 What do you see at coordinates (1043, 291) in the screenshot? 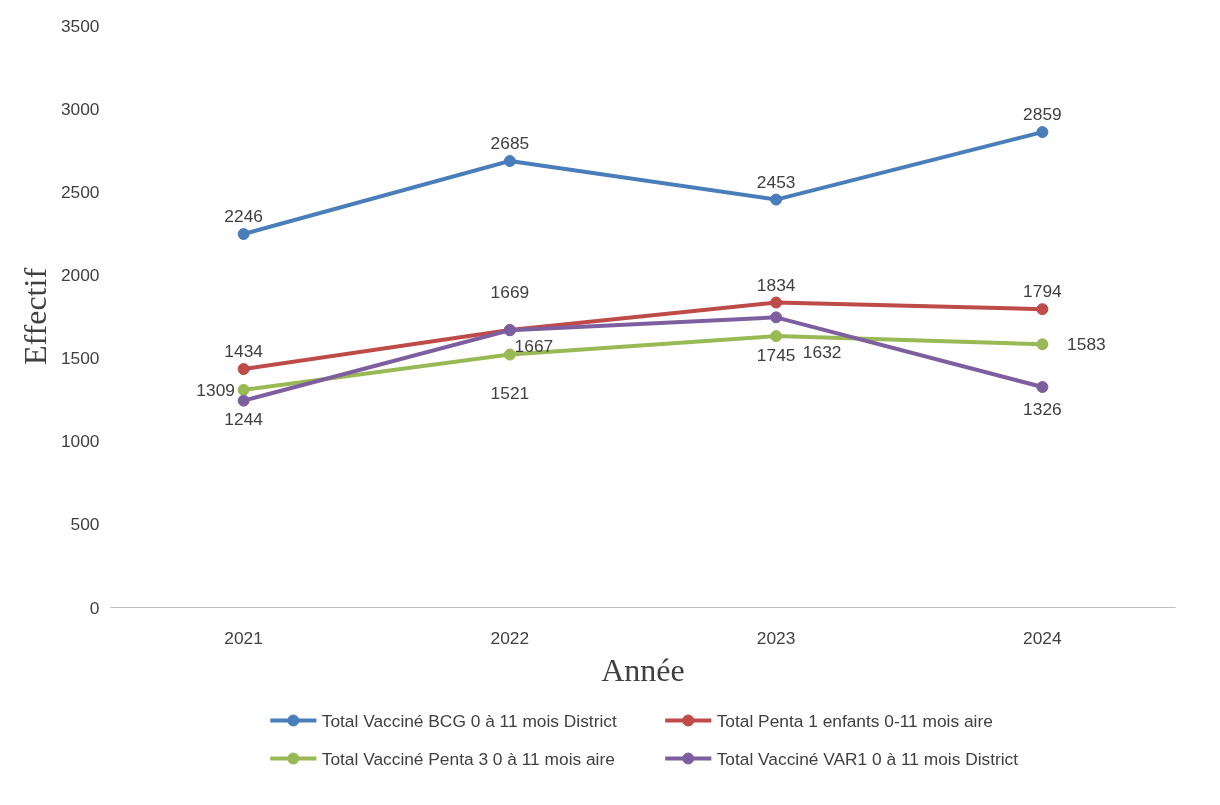
I see `data-label: 1794` at bounding box center [1043, 291].